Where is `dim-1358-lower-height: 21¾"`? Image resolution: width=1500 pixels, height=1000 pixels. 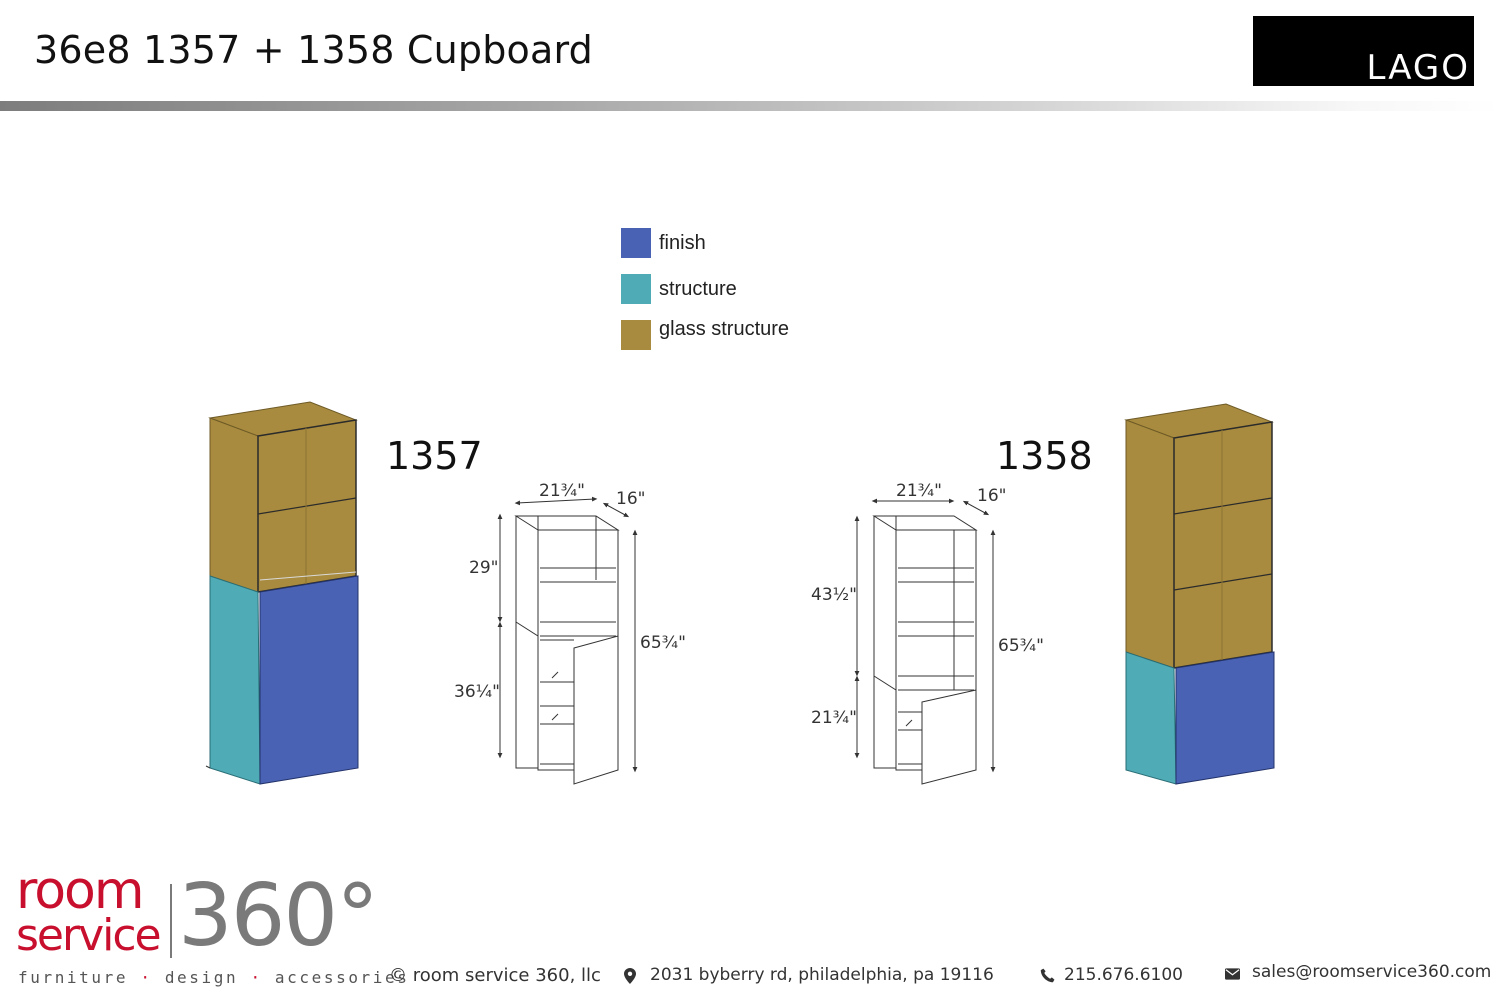 dim-1358-lower-height: 21¾" is located at coordinates (834, 718).